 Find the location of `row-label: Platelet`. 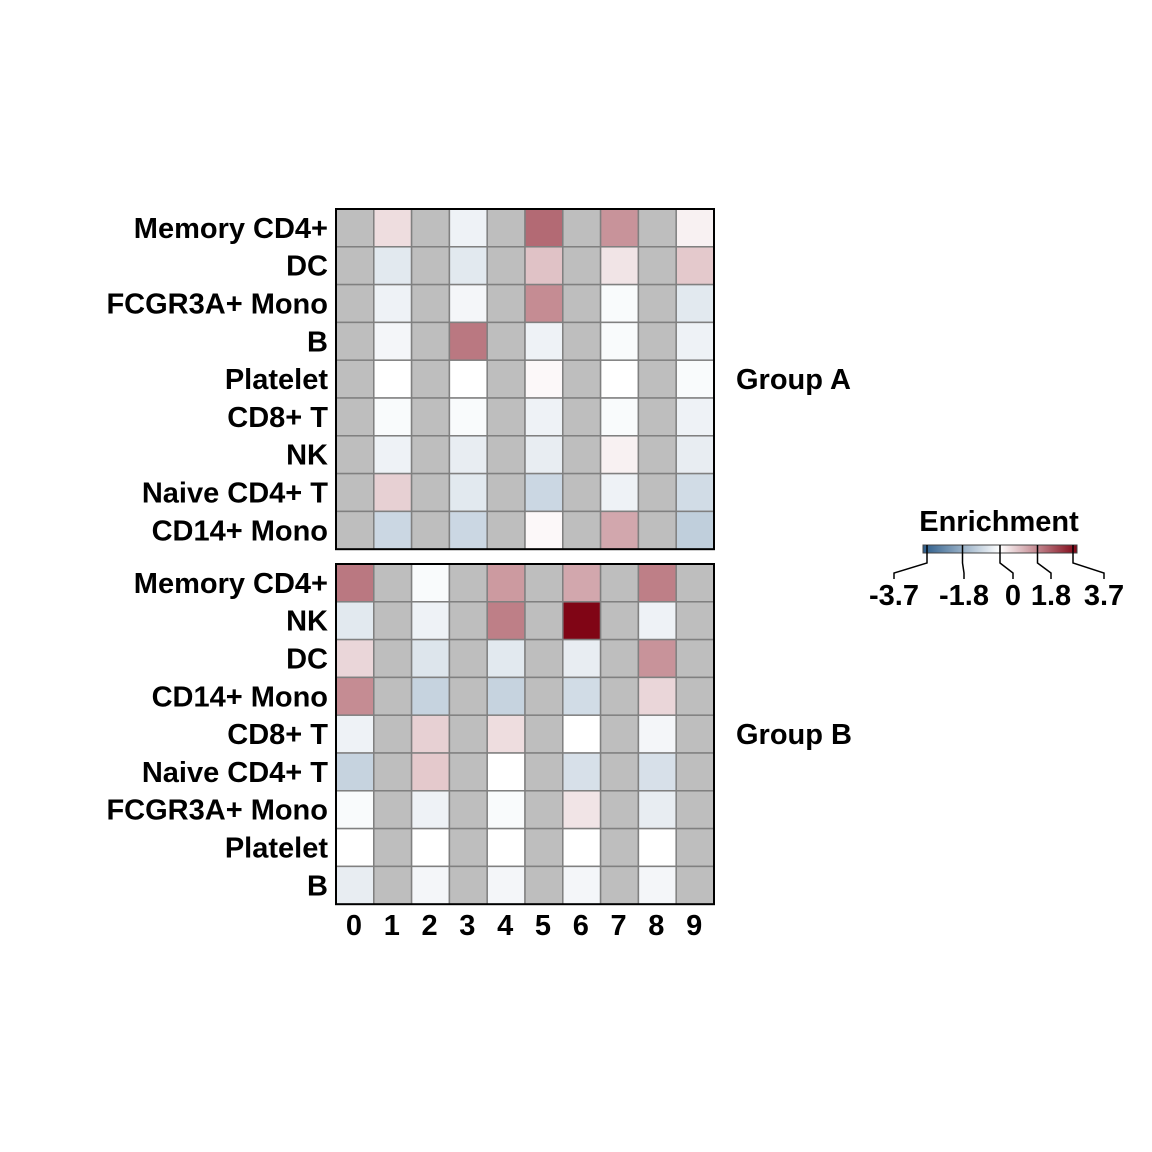

row-label: Platelet is located at coordinates (276, 380).